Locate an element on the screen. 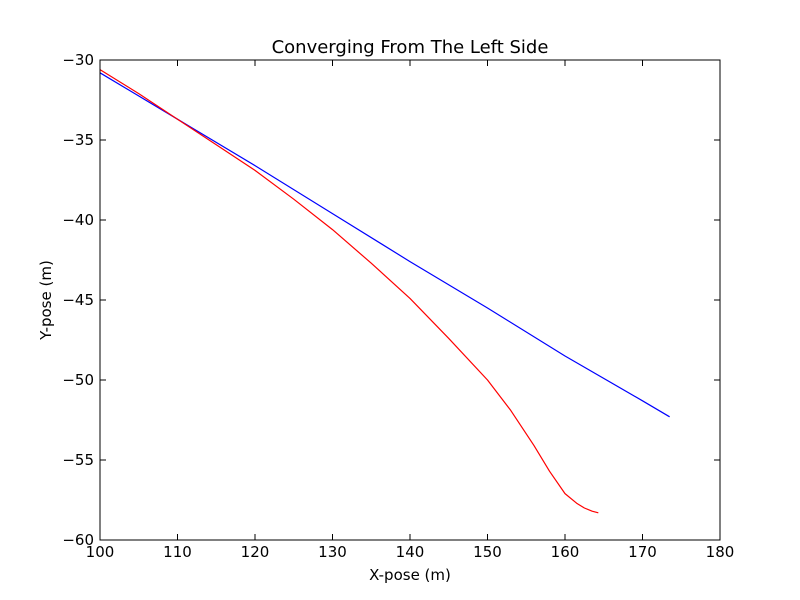  y-tick-label: −60 is located at coordinates (78, 540).